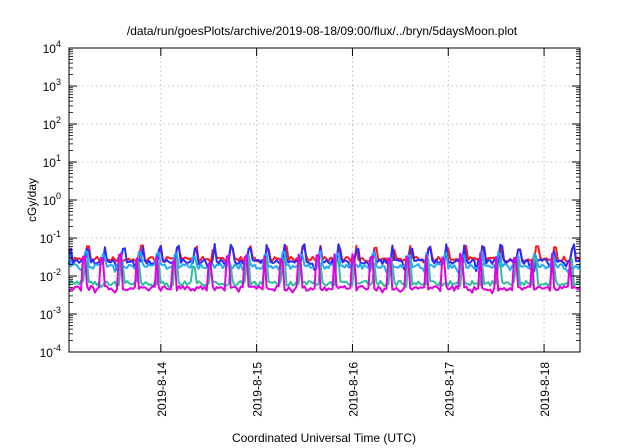  What do you see at coordinates (162, 389) in the screenshot?
I see `x-tick-label: 2019-8-14` at bounding box center [162, 389].